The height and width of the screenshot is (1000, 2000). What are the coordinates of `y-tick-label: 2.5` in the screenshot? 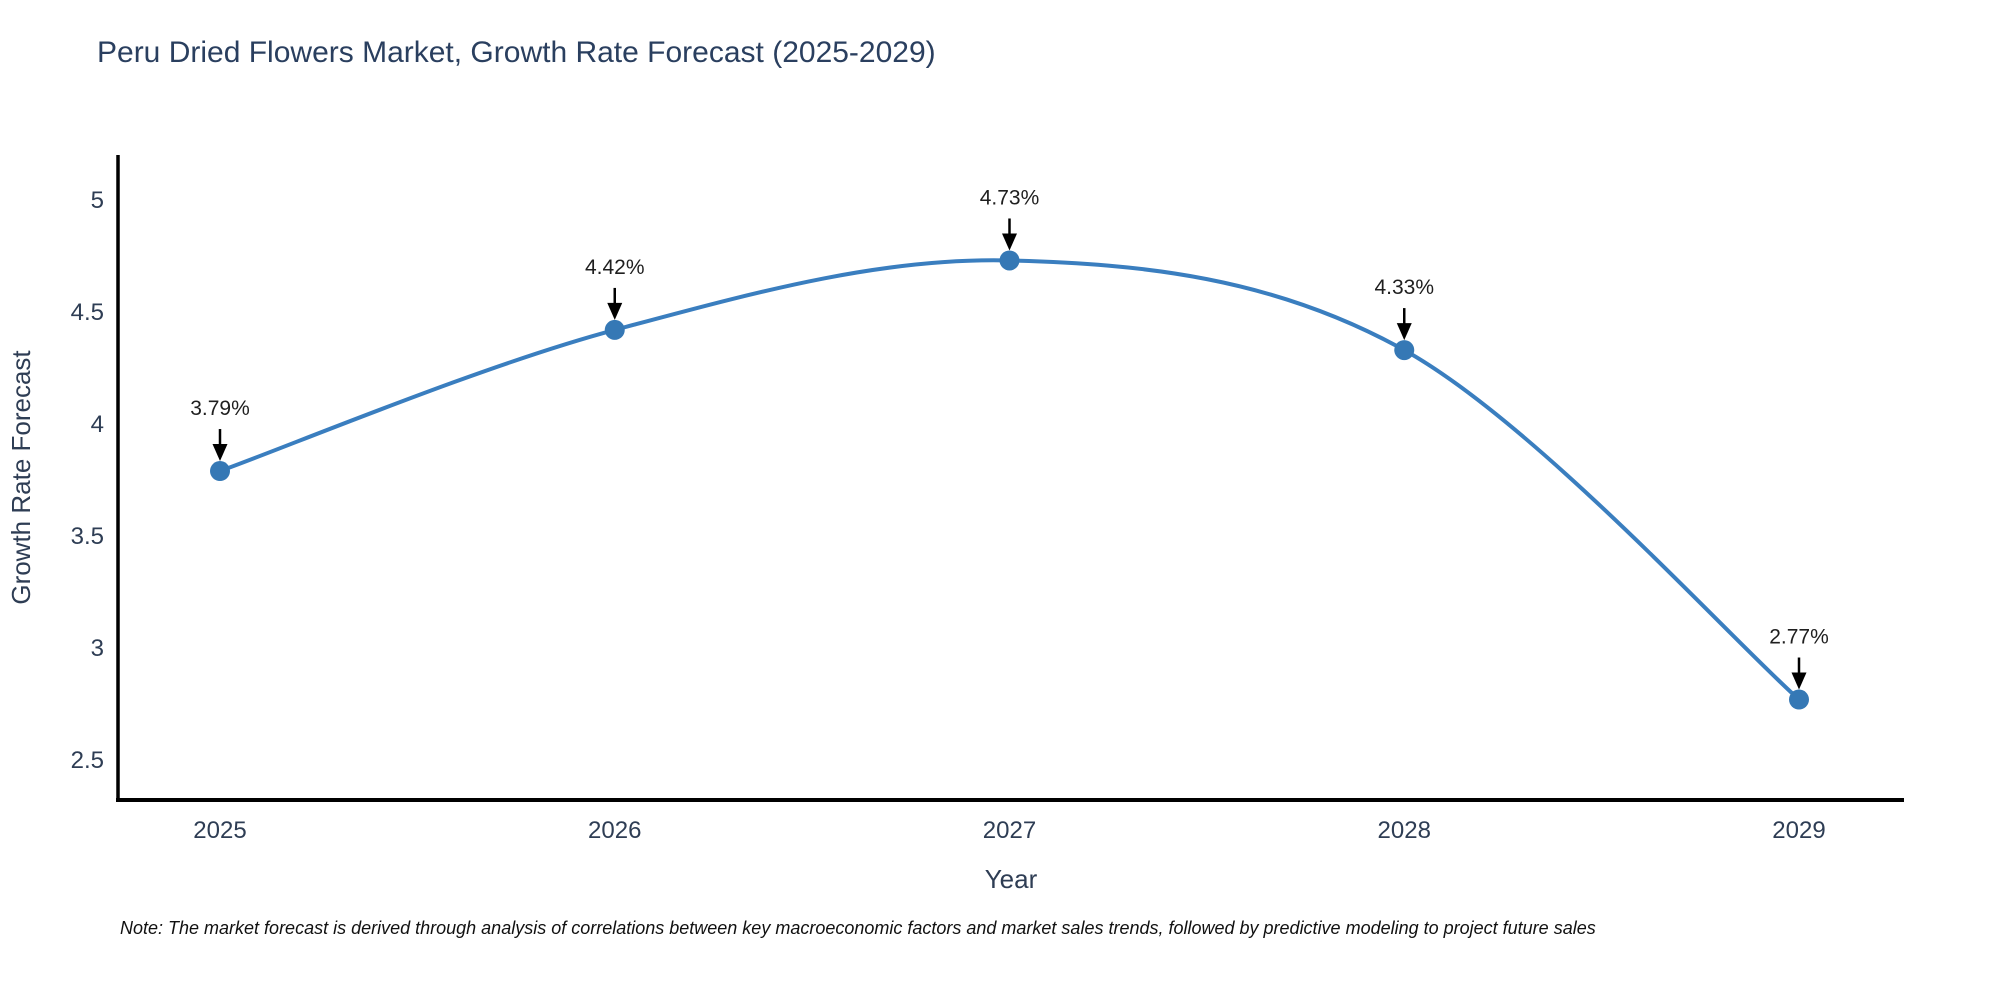 It's located at (87, 760).